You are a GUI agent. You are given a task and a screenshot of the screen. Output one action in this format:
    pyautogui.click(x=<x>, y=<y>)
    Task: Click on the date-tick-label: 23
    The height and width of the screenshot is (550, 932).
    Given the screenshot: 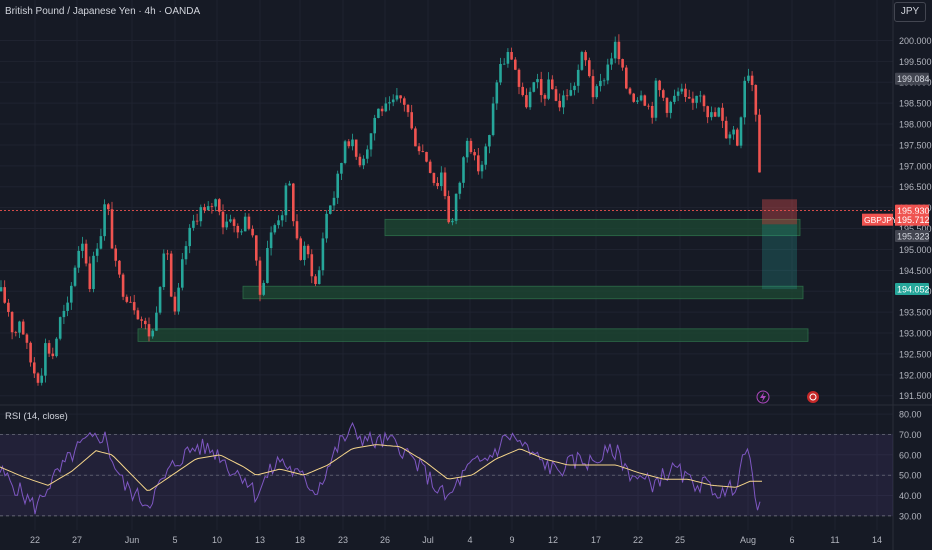 What is the action you would take?
    pyautogui.click(x=343, y=540)
    